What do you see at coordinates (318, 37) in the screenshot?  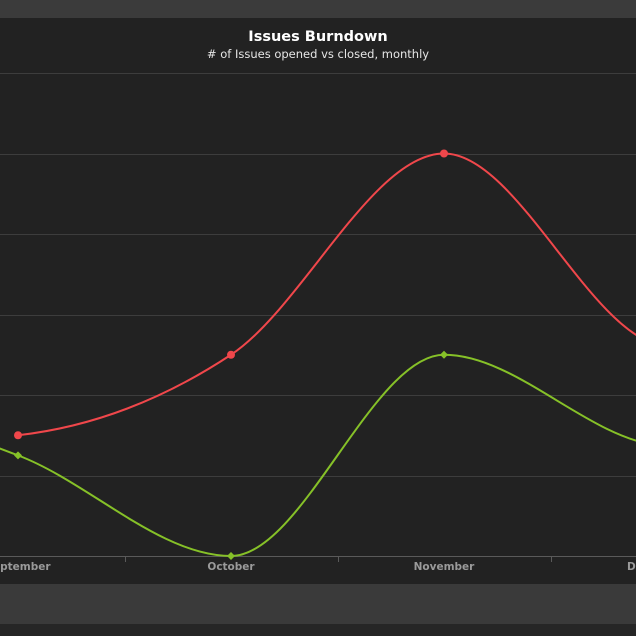 I see `chart-title: Issues Burndown` at bounding box center [318, 37].